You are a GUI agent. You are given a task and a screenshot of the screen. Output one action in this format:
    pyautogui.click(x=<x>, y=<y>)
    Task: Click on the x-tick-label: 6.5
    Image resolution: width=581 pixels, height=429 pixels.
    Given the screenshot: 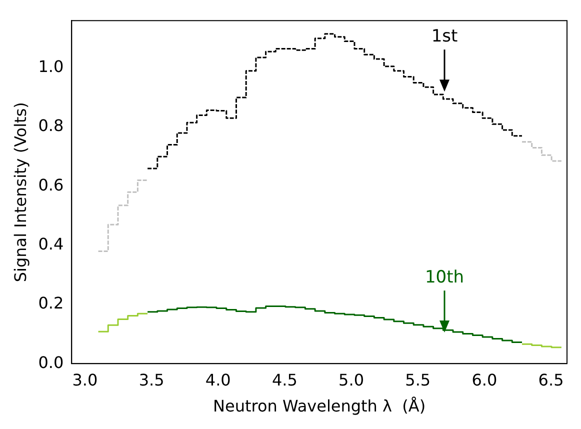 What is the action you would take?
    pyautogui.click(x=551, y=380)
    